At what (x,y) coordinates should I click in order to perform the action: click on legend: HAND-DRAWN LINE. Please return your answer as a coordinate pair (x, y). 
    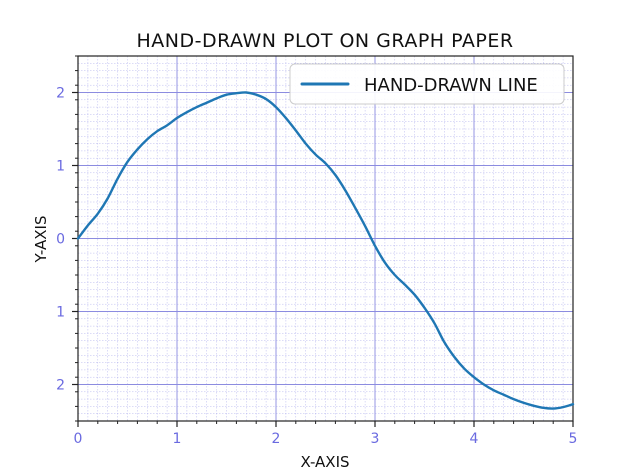
    Looking at the image, I should click on (427, 84).